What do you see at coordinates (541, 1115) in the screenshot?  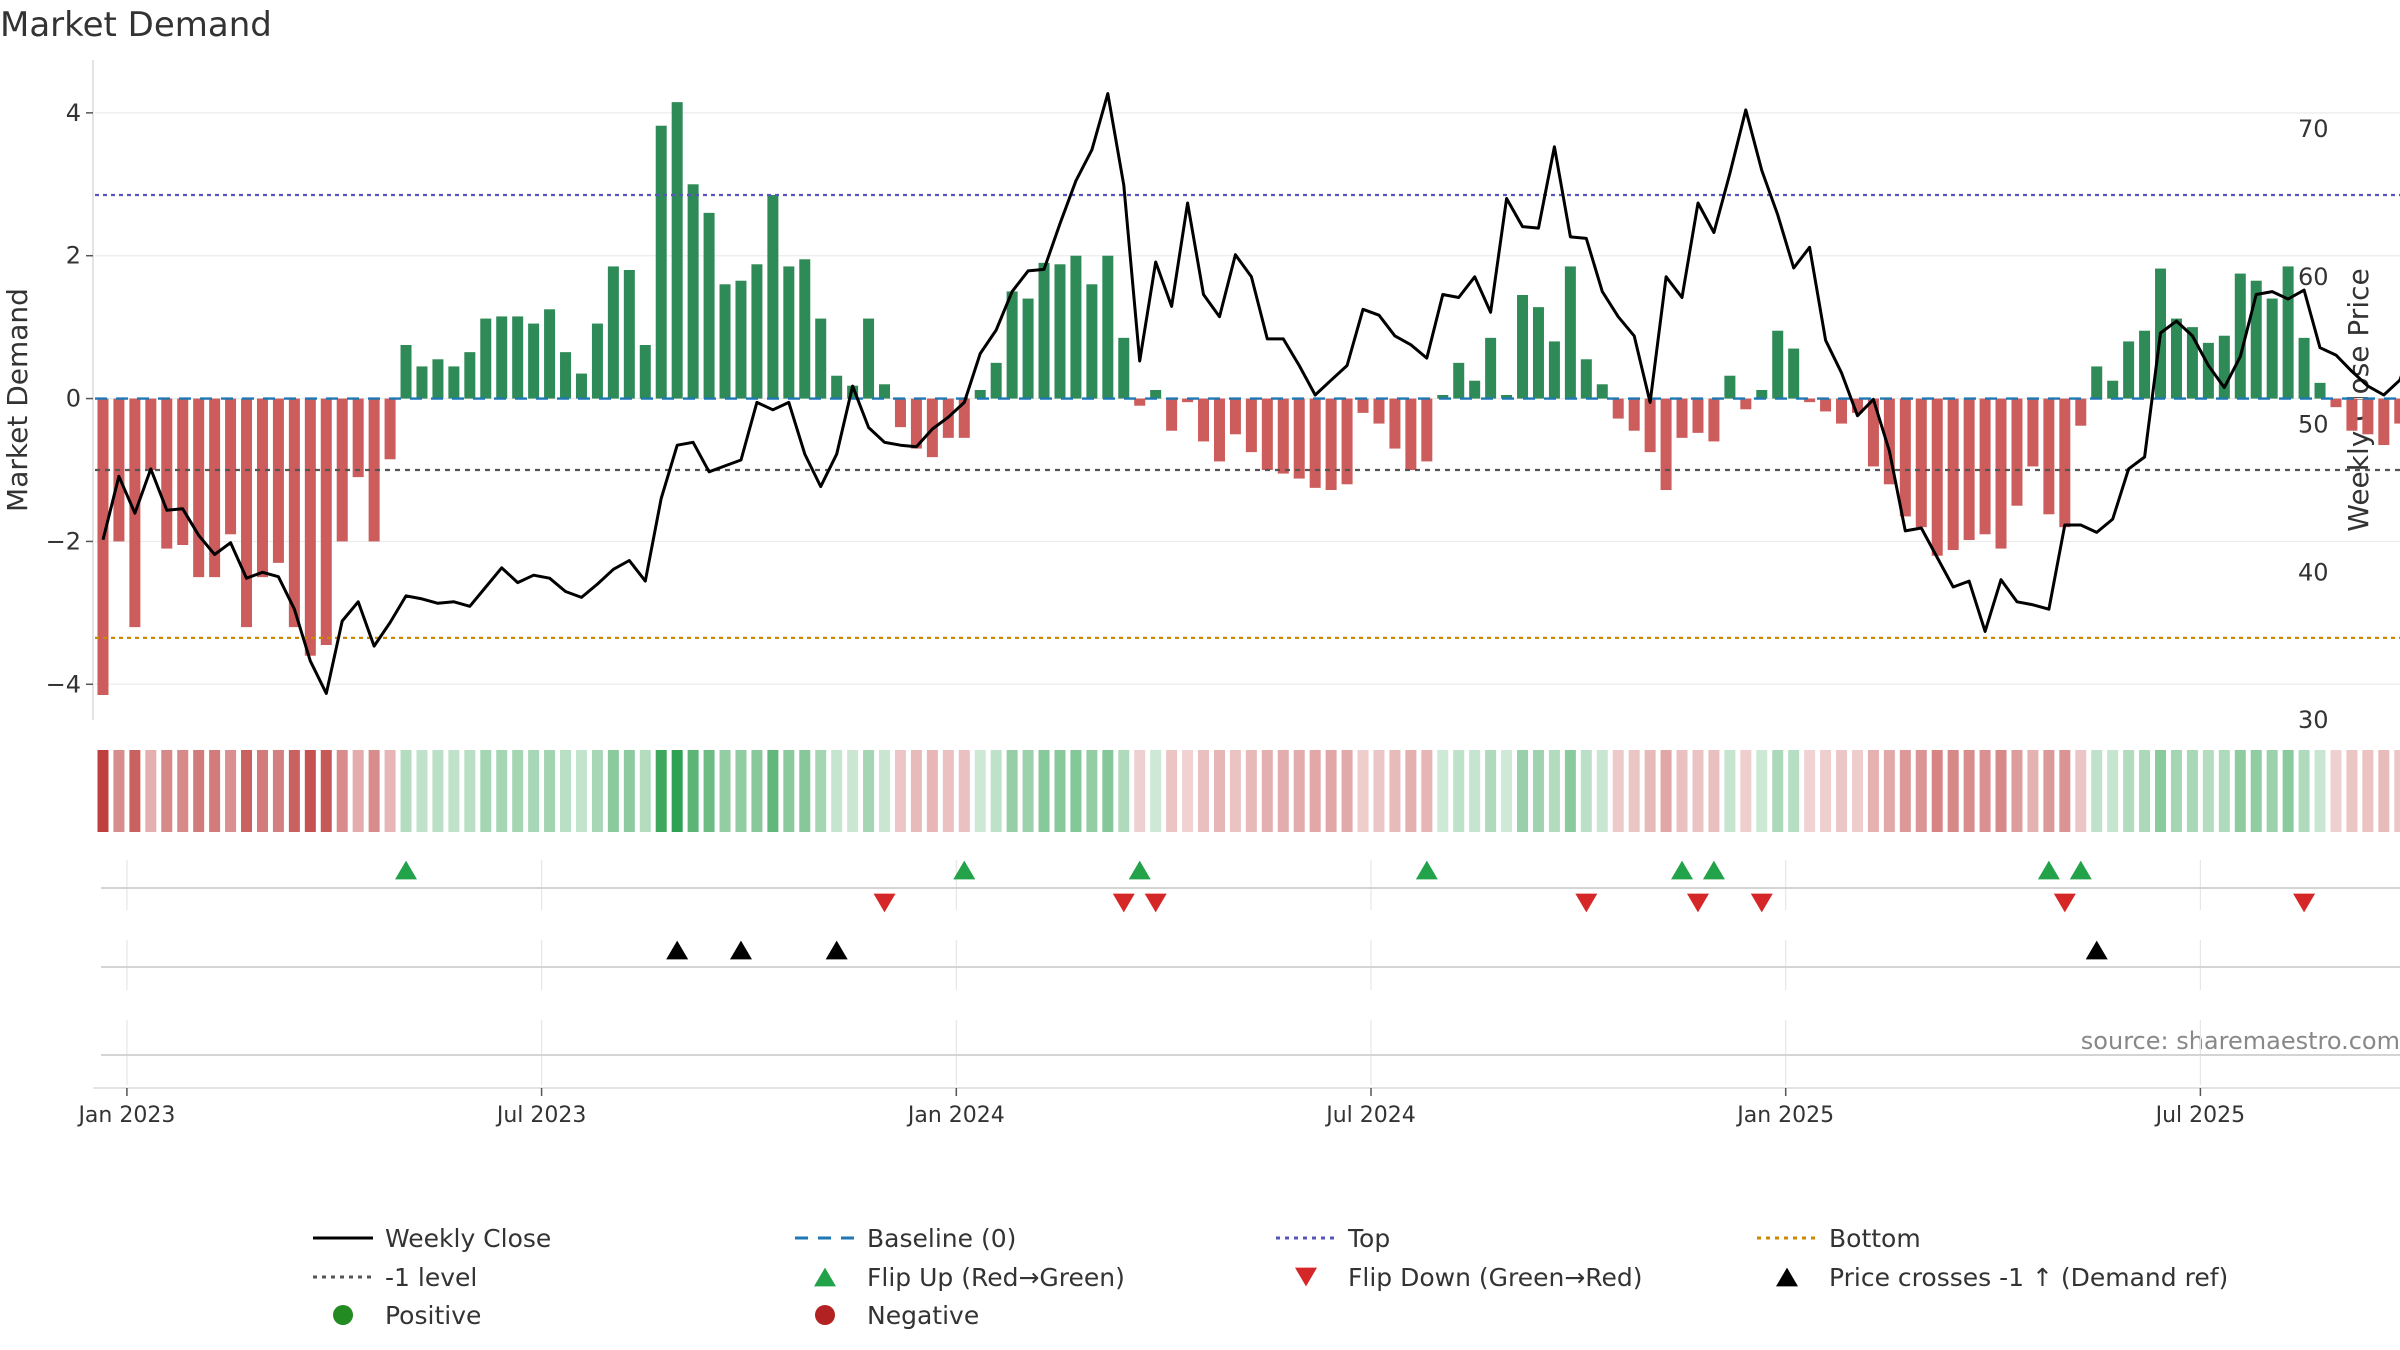 I see `x-tick-label: Jul 2023` at bounding box center [541, 1115].